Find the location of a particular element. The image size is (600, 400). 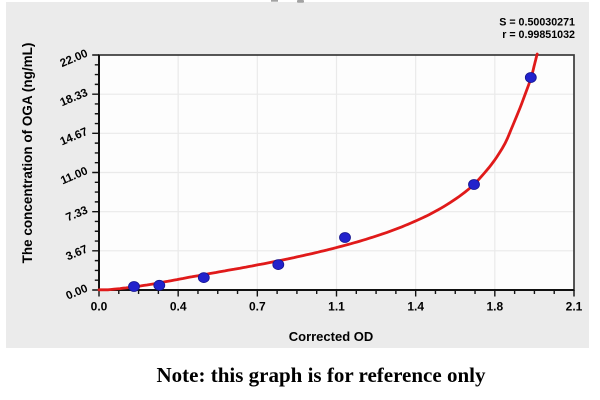

svg-text:The concentration of OGA (ng/m: The concentration of OGA (ng/mL) is located at coordinates (27, 153).